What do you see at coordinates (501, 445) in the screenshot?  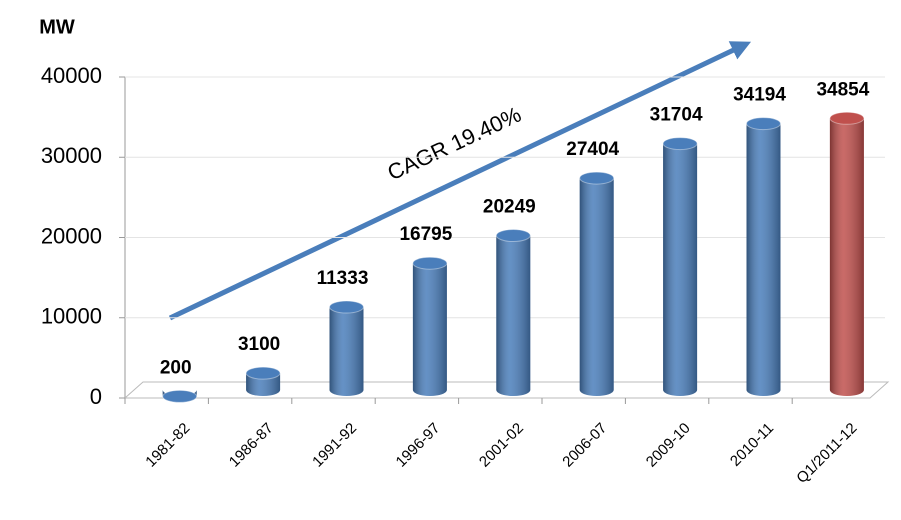 I see `x-tick-label: 2001-02` at bounding box center [501, 445].